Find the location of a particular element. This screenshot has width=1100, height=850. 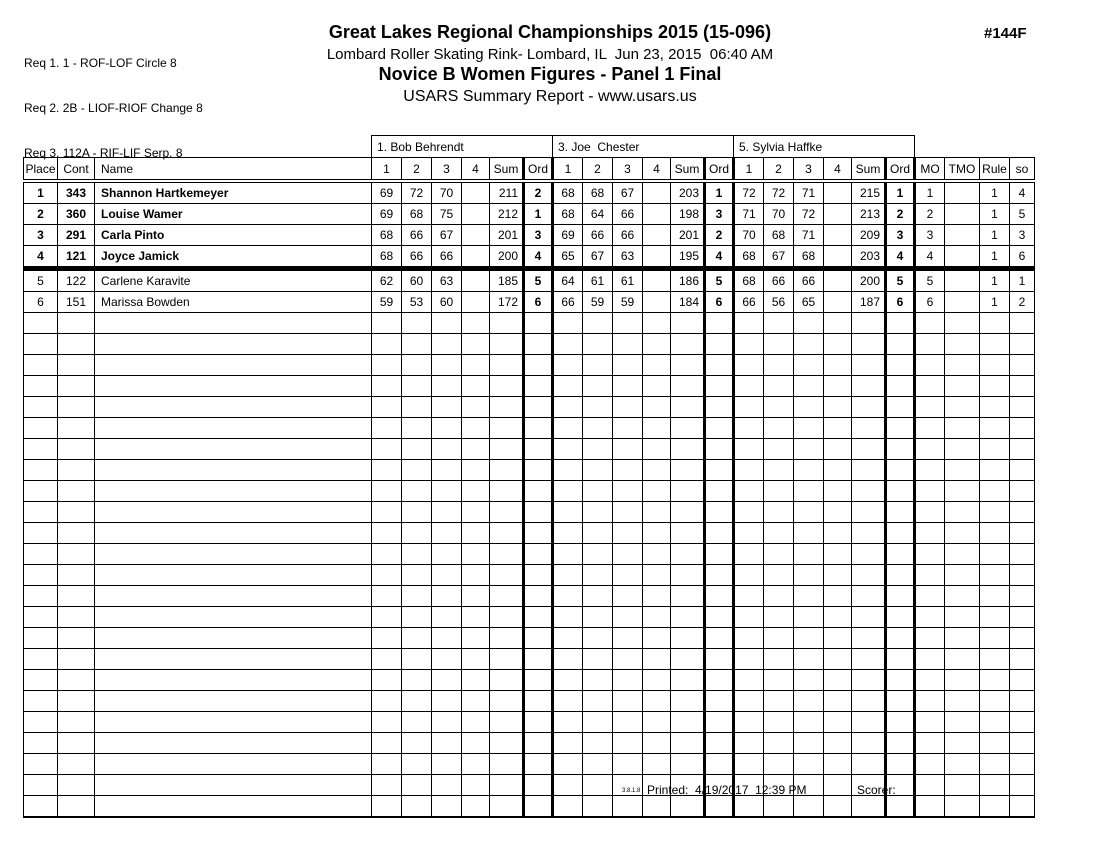

cell-score: 66 is located at coordinates (446, 257).